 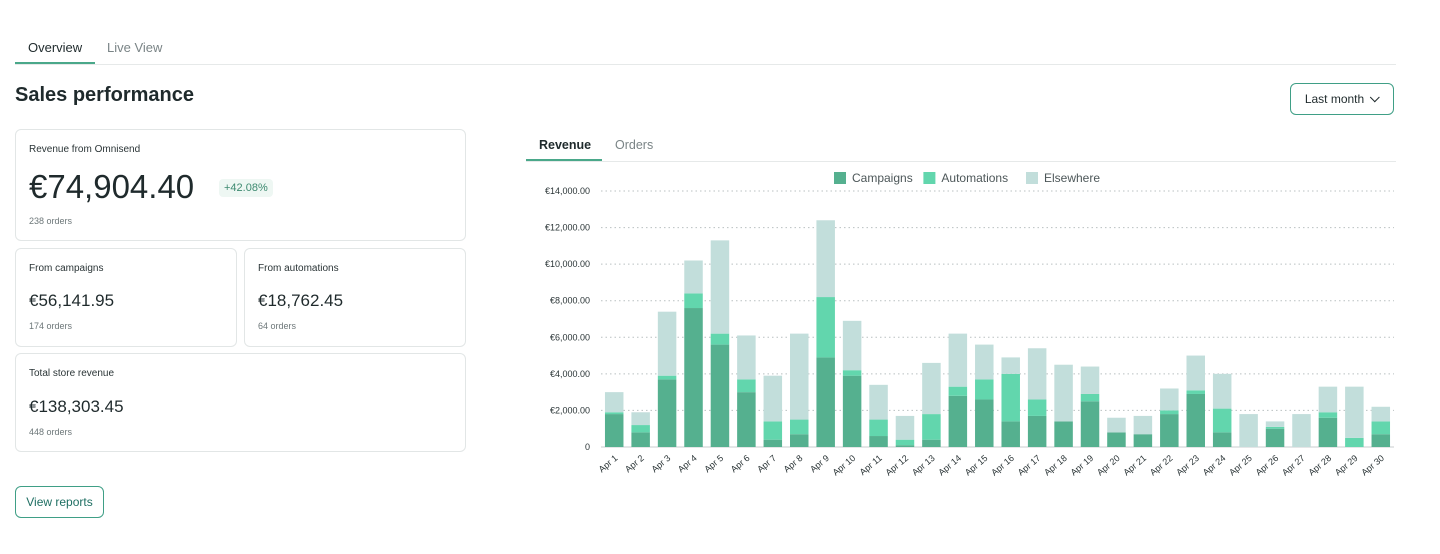 What do you see at coordinates (570, 410) in the screenshot?
I see `y-tick-label: €2,000.00` at bounding box center [570, 410].